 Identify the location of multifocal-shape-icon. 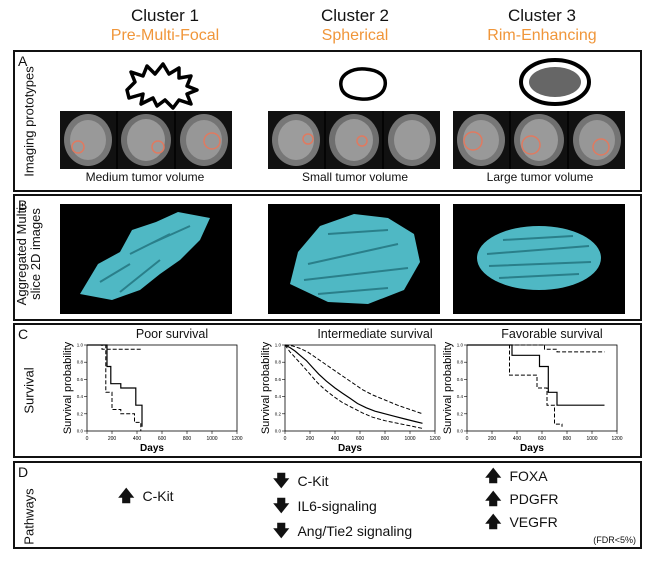
(162, 86).